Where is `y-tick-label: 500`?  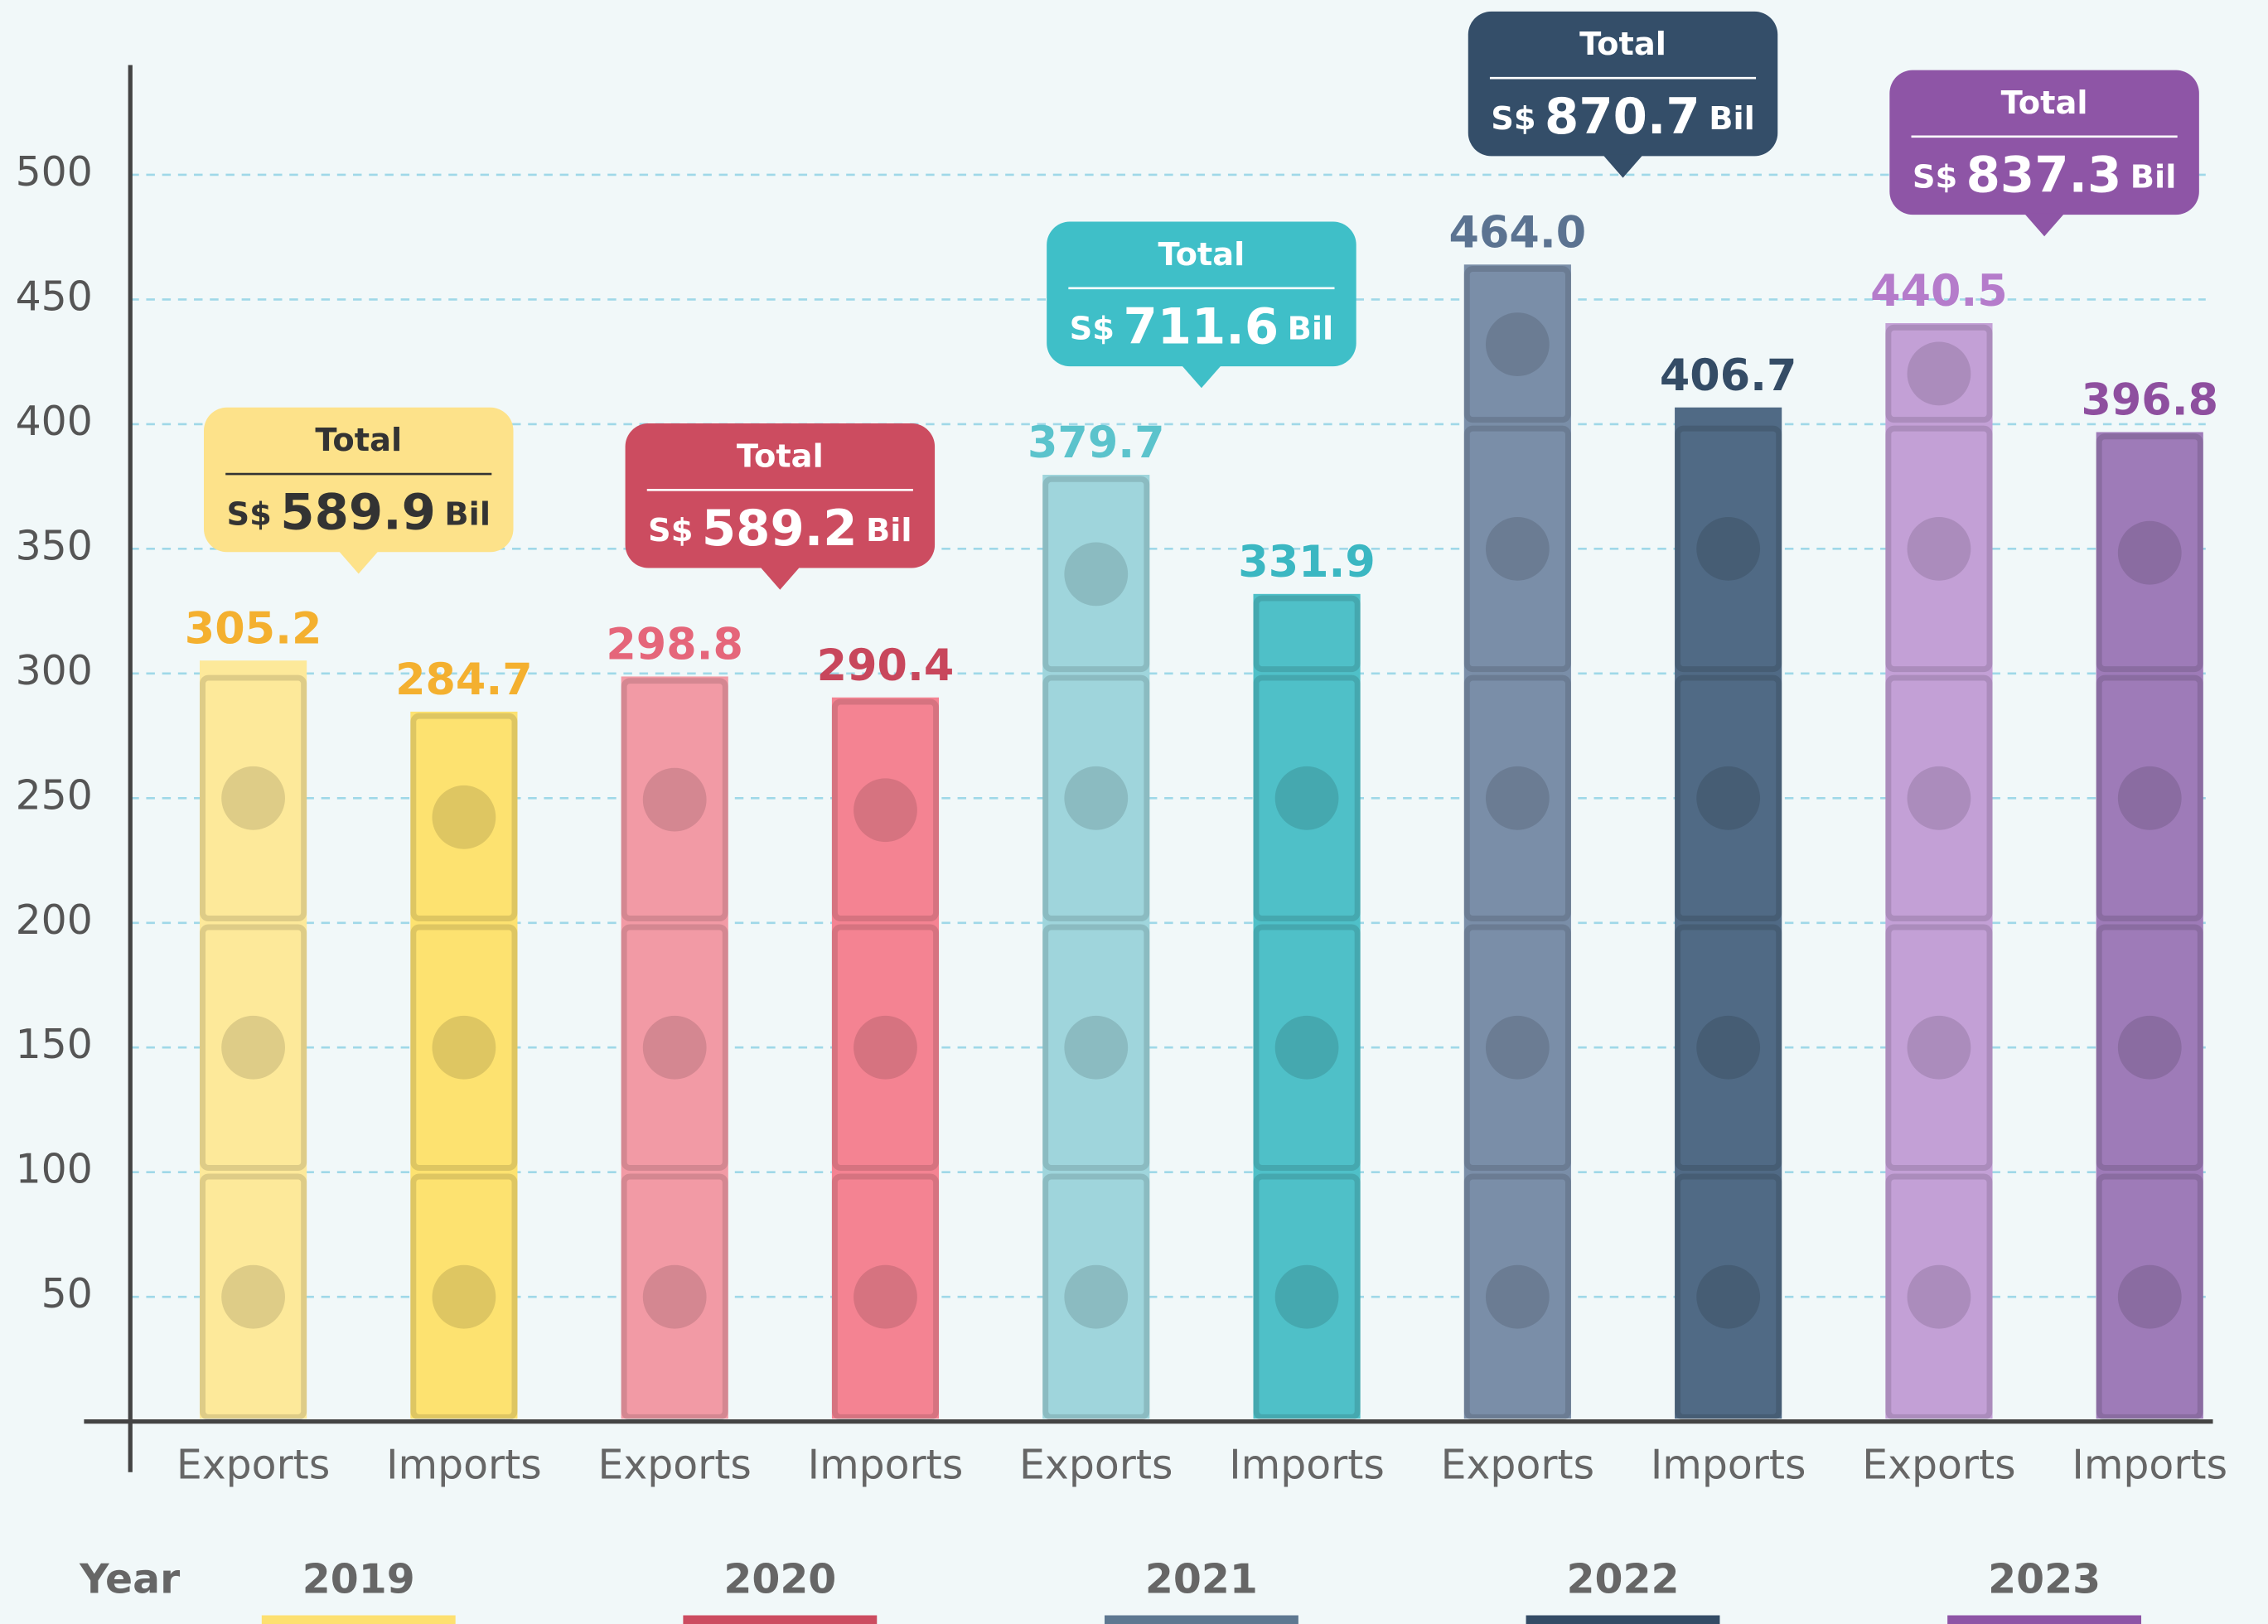 y-tick-label: 500 is located at coordinates (55, 172).